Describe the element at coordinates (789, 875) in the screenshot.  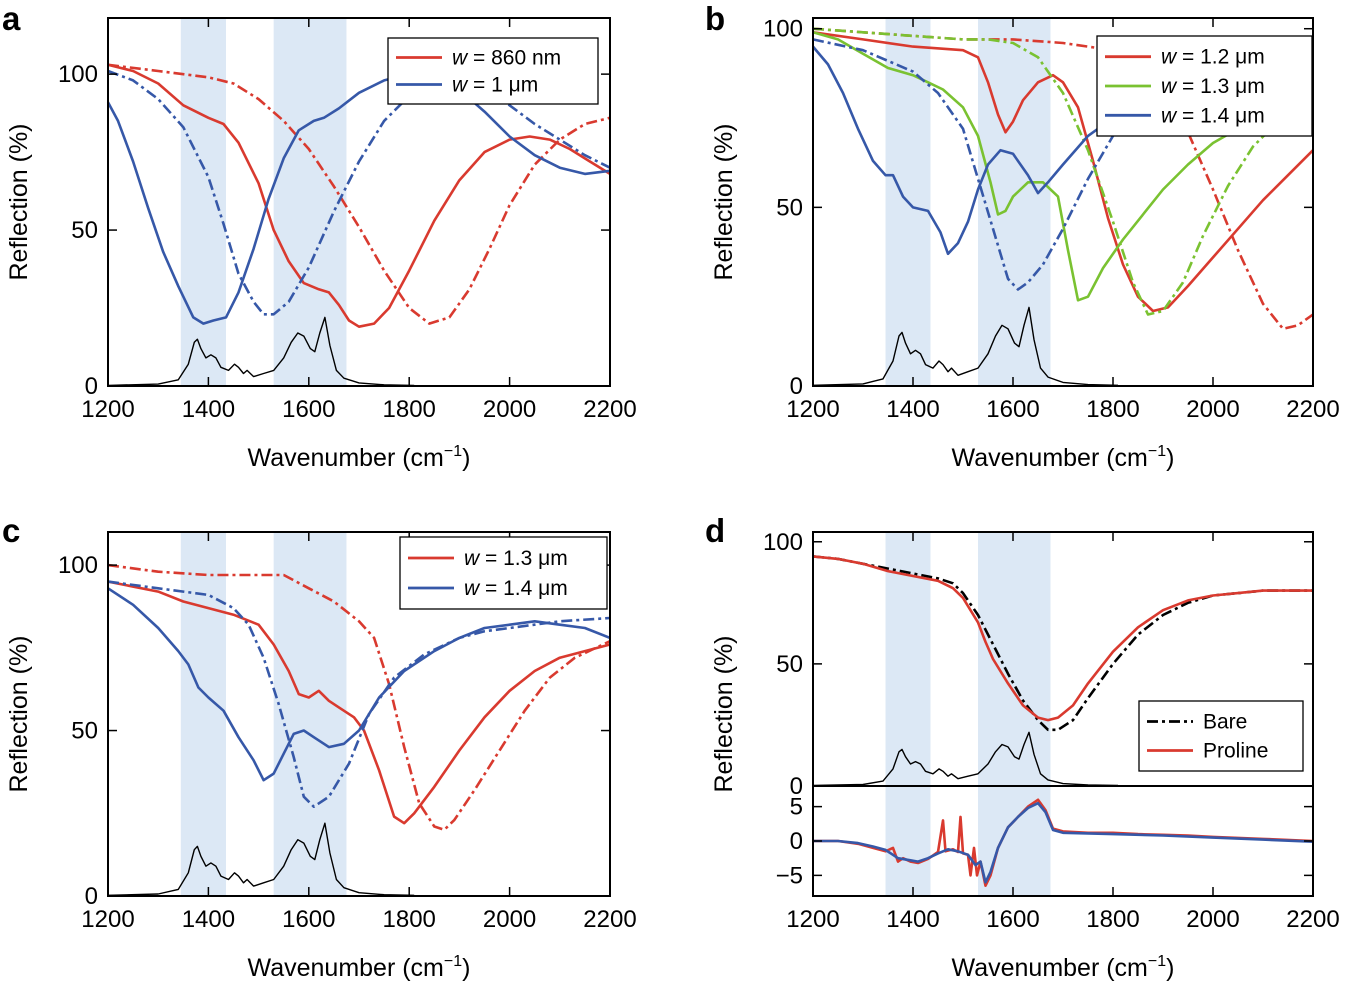
I see `d-bottom-ytick-label-0: −5` at that location.